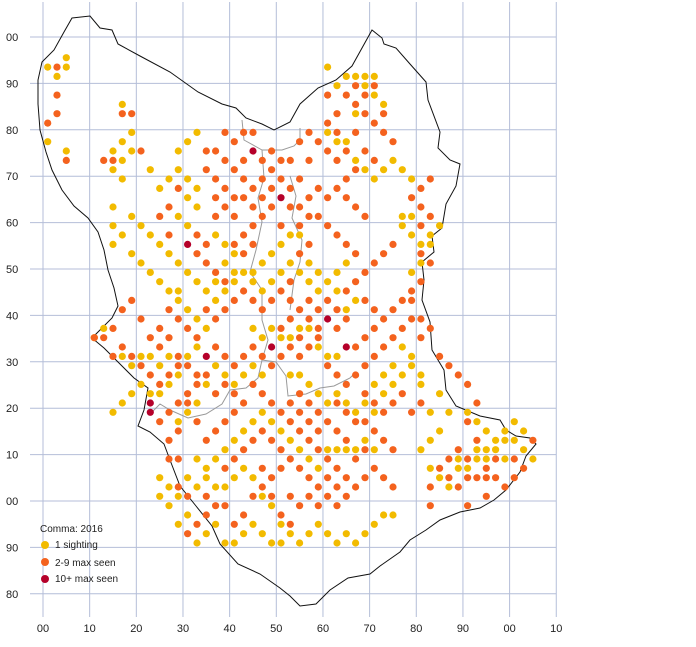 Image resolution: width=696 pixels, height=647 pixels. I want to click on y-tick-label: 00, so click(12, 38).